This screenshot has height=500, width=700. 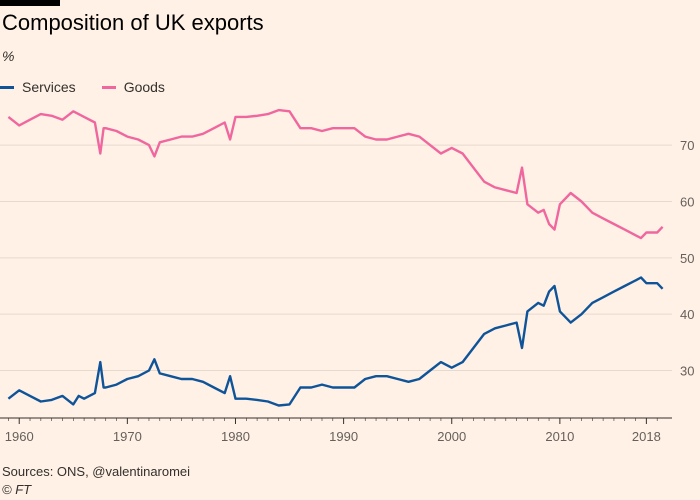 I want to click on ft-top-bar, so click(x=30, y=3).